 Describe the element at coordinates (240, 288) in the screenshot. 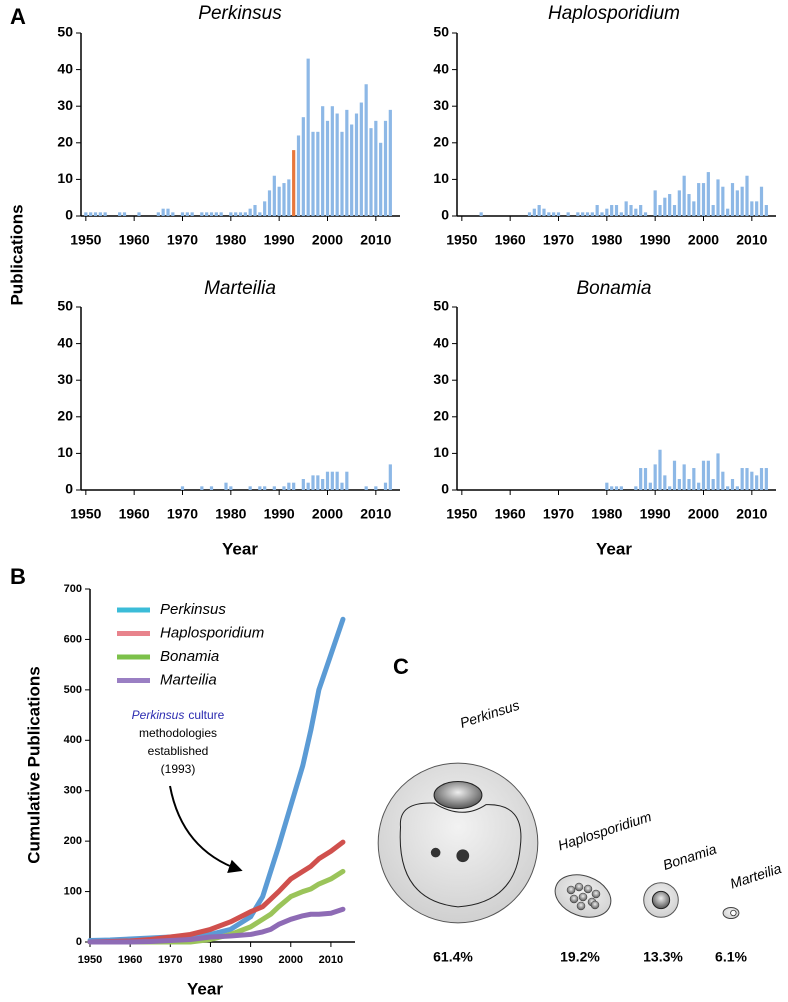

I see `chart-title: Marteilia` at that location.